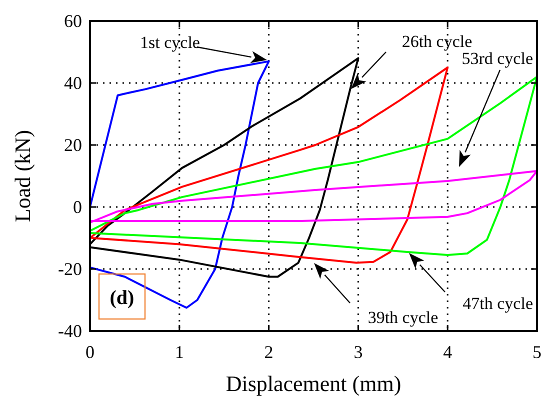 This screenshot has width=549, height=409. I want to click on x-tick-label: 0, so click(90, 352).